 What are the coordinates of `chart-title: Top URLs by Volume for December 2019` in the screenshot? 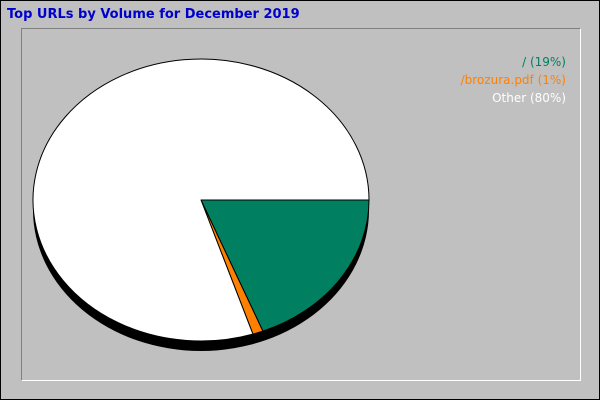 It's located at (153, 14).